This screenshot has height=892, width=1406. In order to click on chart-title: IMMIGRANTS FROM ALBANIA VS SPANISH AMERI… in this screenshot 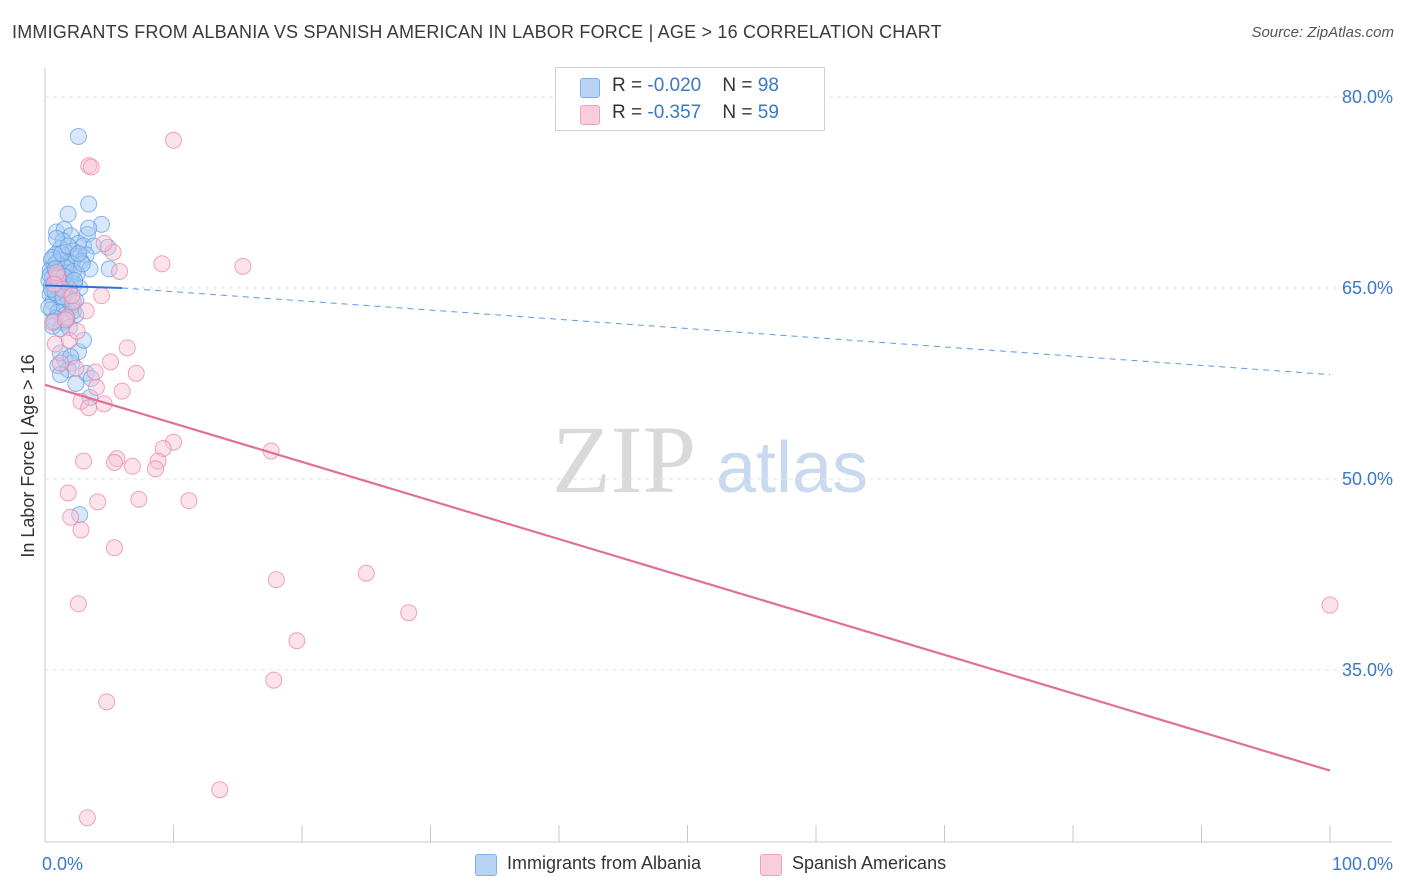, I will do `click(477, 32)`.